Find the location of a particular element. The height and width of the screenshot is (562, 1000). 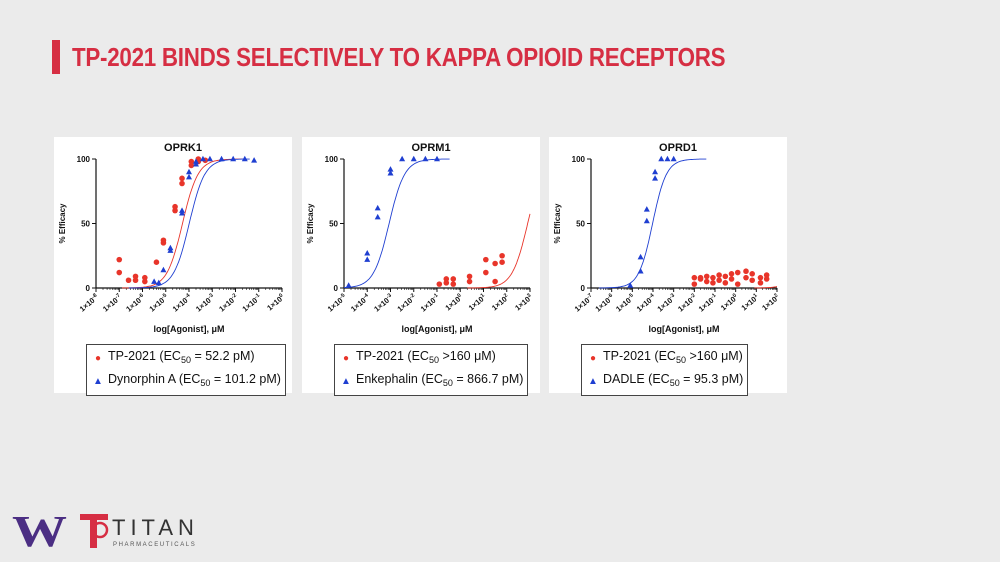

legend-label: DADLE (EC50 = 95.3 pM) is located at coordinates (673, 380).